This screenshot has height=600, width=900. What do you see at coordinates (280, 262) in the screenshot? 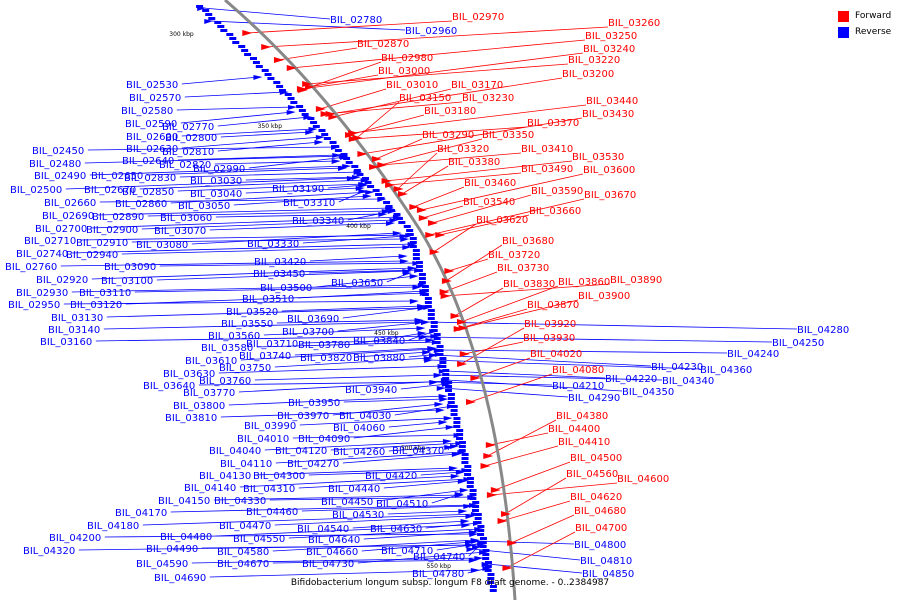
I see `reverse-gene-label: BIL_03420` at bounding box center [280, 262].